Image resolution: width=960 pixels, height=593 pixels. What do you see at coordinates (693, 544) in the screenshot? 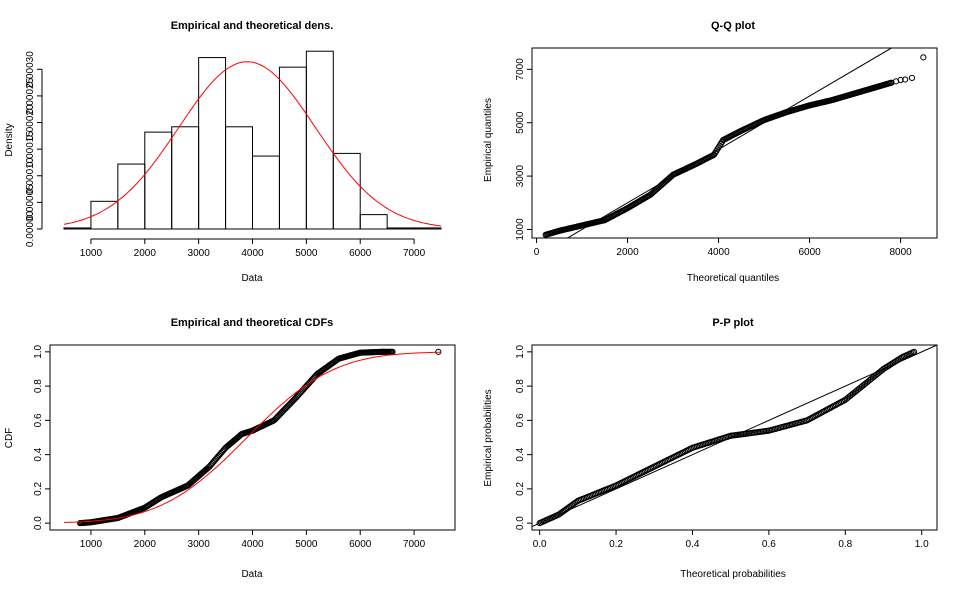
I see `pp-x-tick-label: 0.4` at bounding box center [693, 544].